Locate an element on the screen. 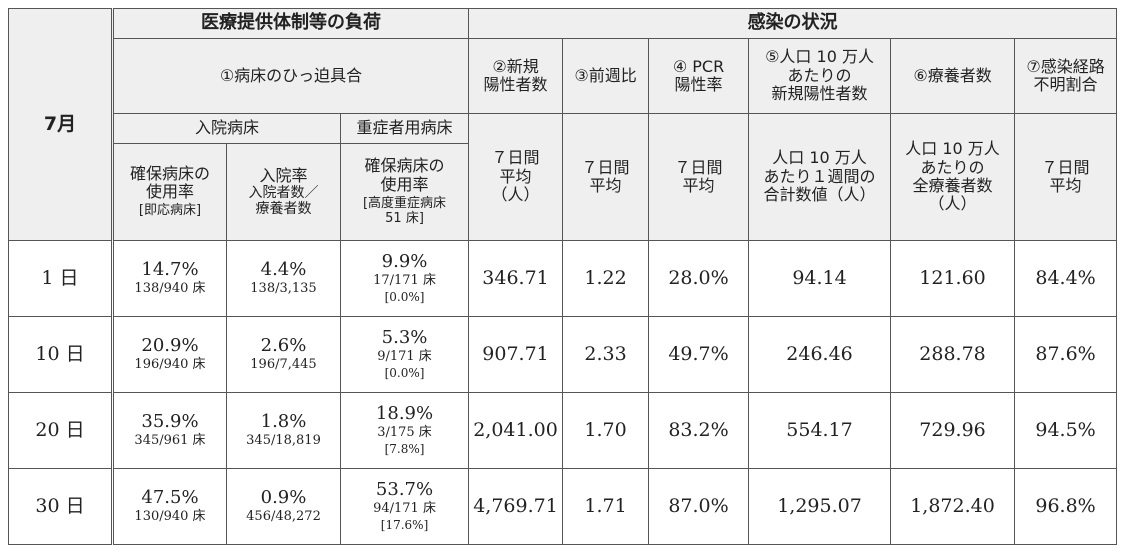 The image size is (1132, 552). per100k-new-header: ⑤人口 10 万人 あたりの 新規陽性者数 is located at coordinates (820, 76).